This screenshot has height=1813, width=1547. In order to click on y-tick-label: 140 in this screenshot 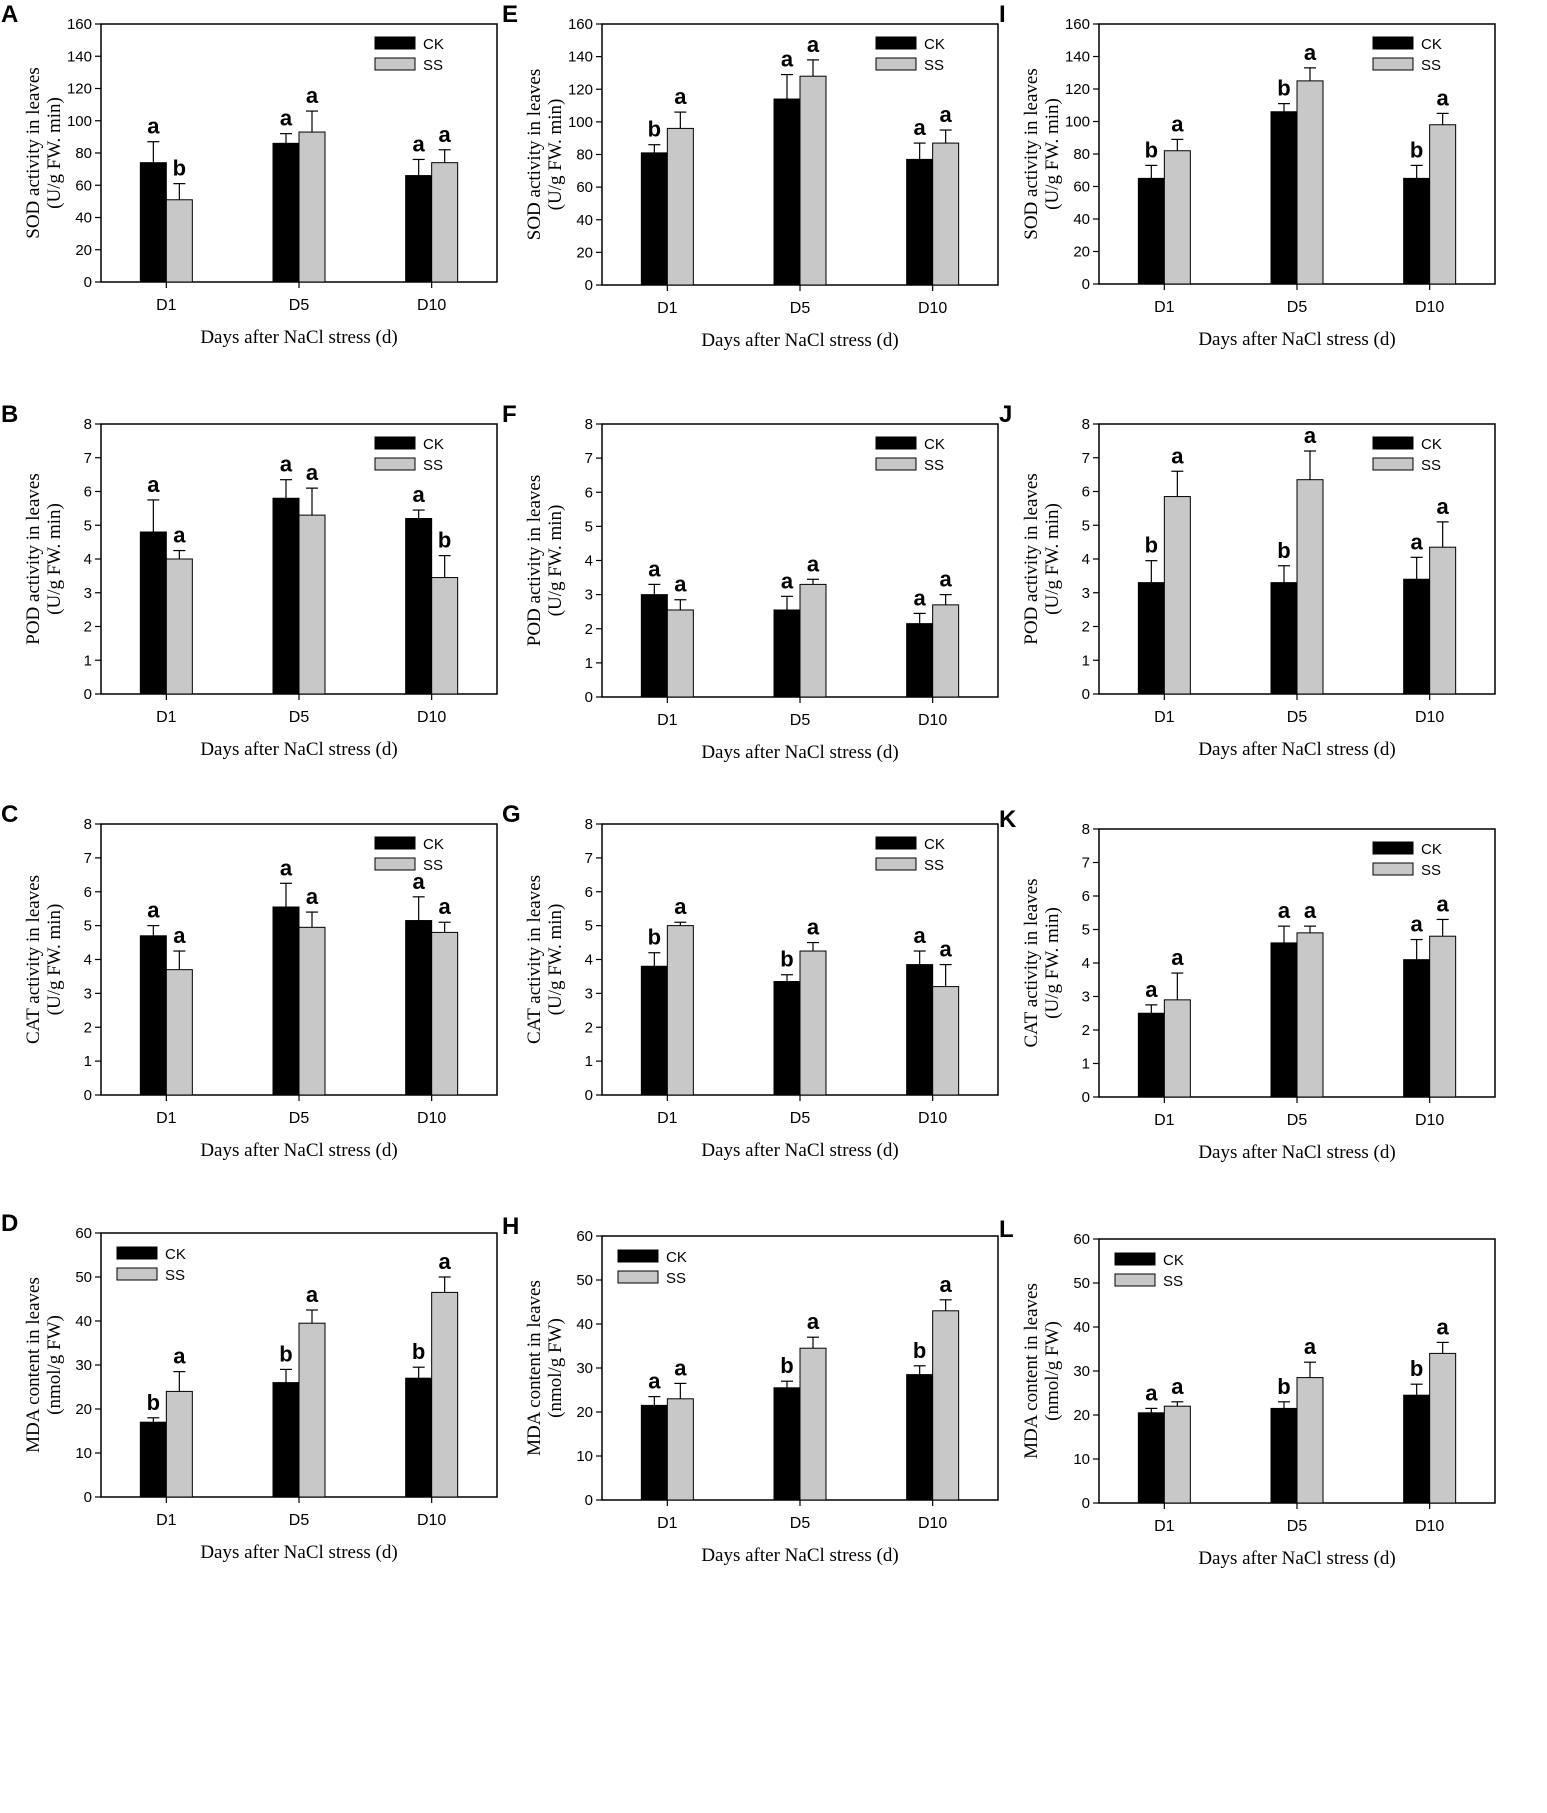, I will do `click(79, 56)`.